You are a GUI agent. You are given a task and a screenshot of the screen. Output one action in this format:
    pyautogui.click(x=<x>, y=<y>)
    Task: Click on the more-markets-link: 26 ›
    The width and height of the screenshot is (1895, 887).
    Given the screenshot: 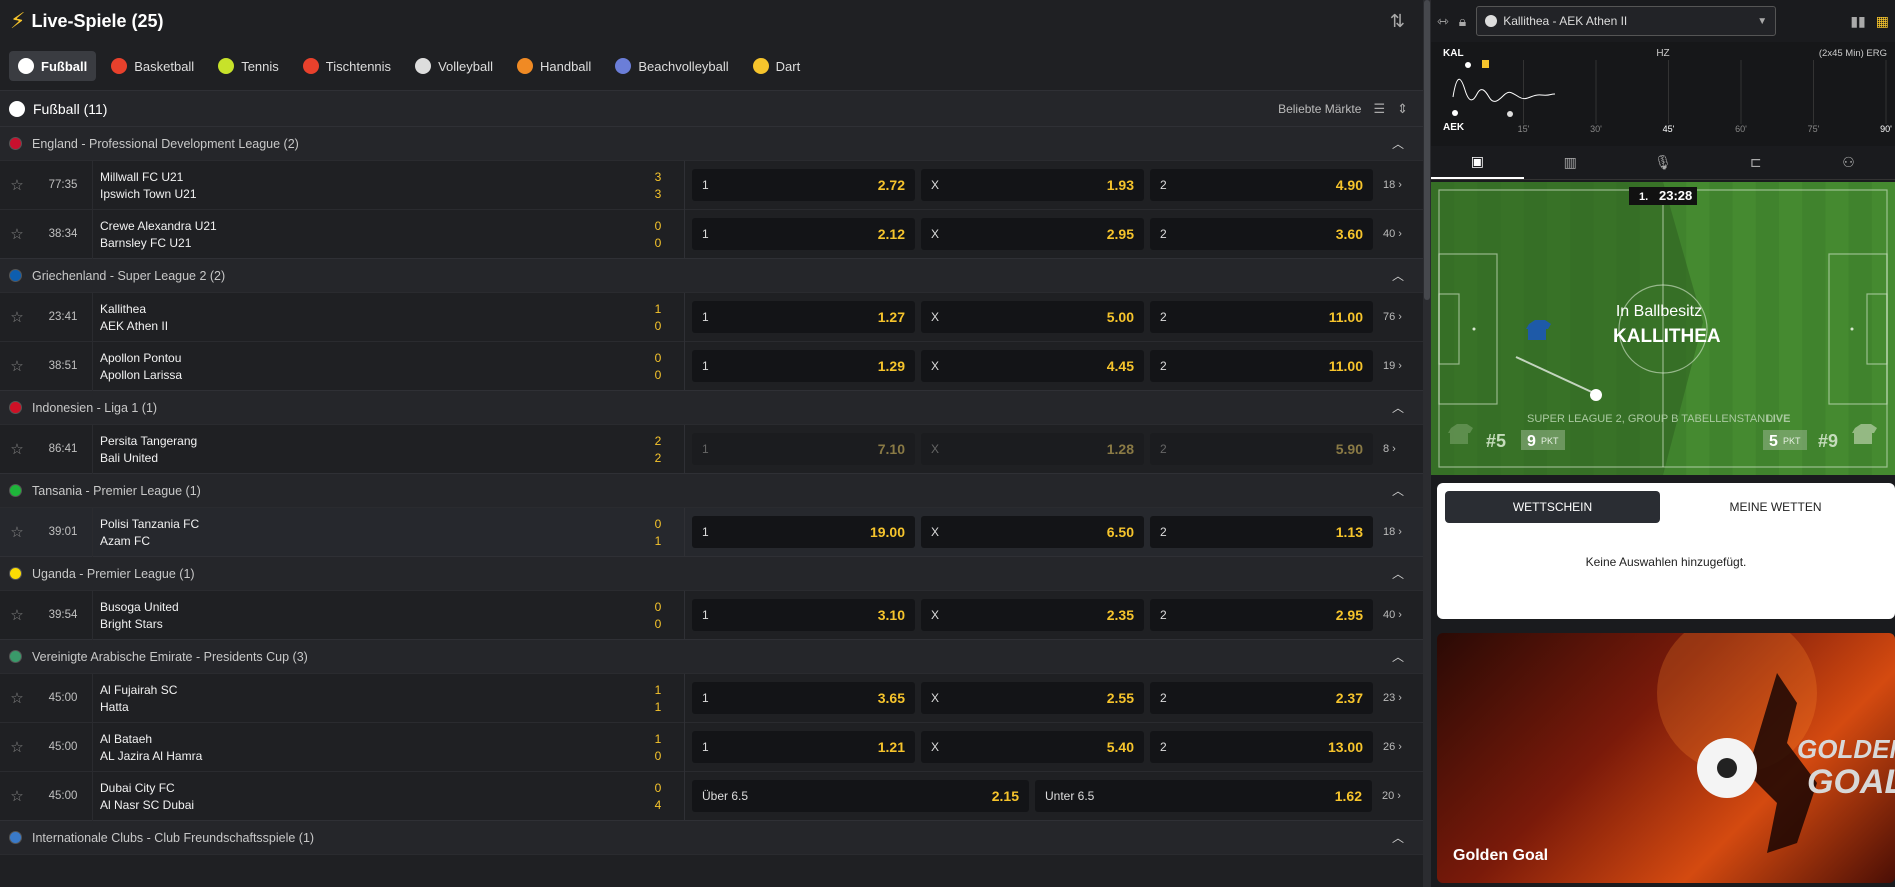 What is the action you would take?
    pyautogui.click(x=1398, y=747)
    